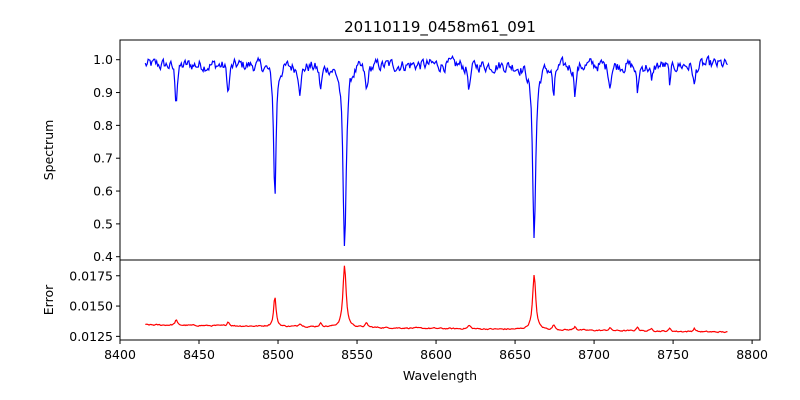 The image size is (800, 400). What do you see at coordinates (357, 354) in the screenshot?
I see `x-tick-label: 8550` at bounding box center [357, 354].